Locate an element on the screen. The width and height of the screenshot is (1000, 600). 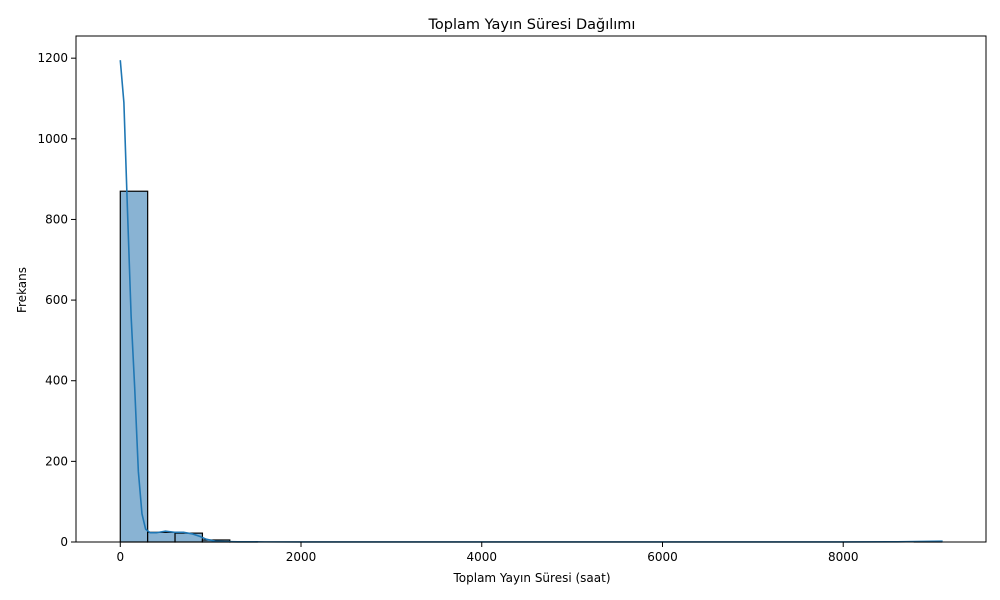
x-axis-ticks: 0 2000 4000 6000 8000 is located at coordinates (487, 553).